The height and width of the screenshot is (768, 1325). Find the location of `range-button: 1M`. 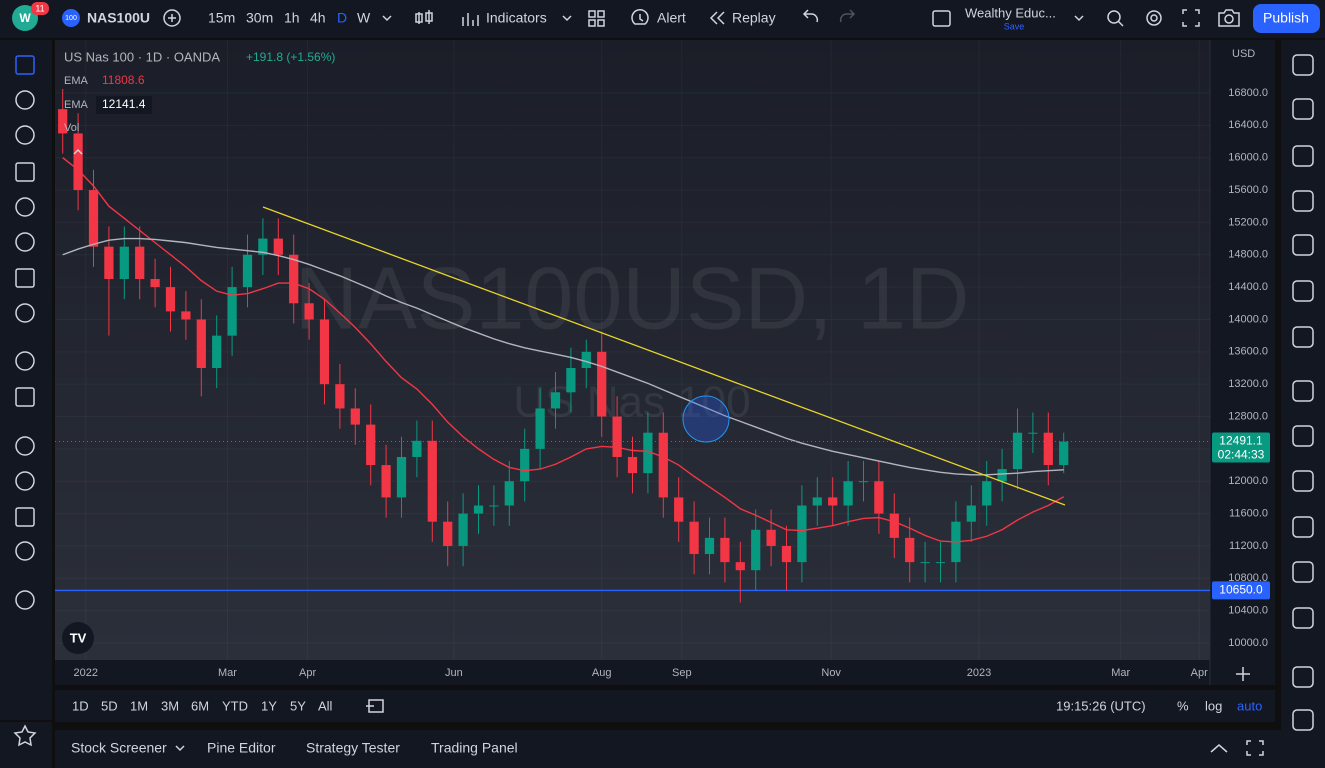

range-button: 1M is located at coordinates (139, 705).